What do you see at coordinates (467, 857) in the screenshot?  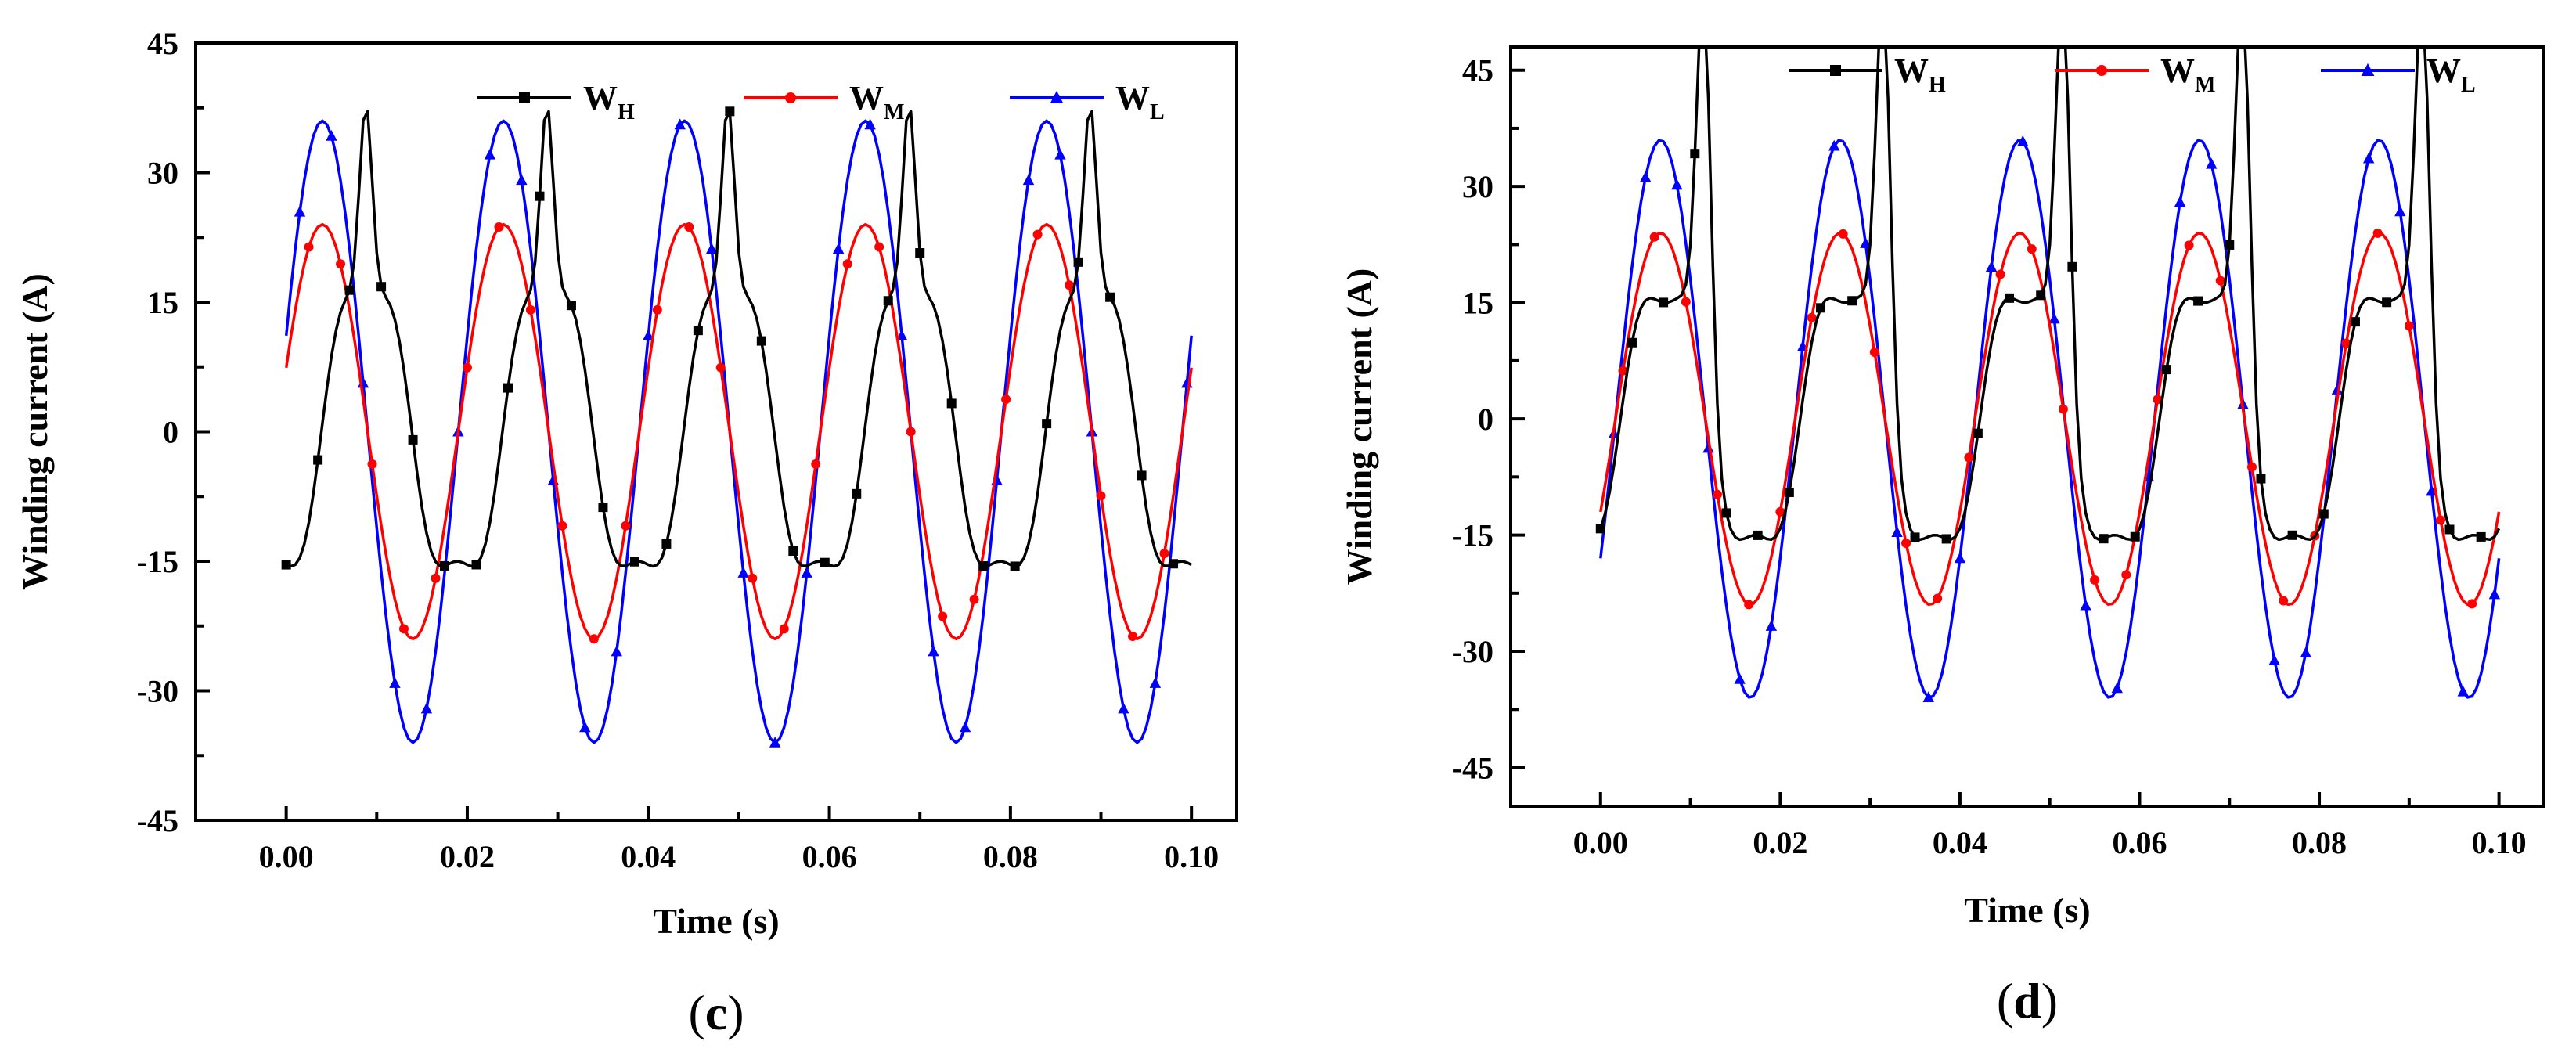 I see `x-tick-label: 0.02` at bounding box center [467, 857].